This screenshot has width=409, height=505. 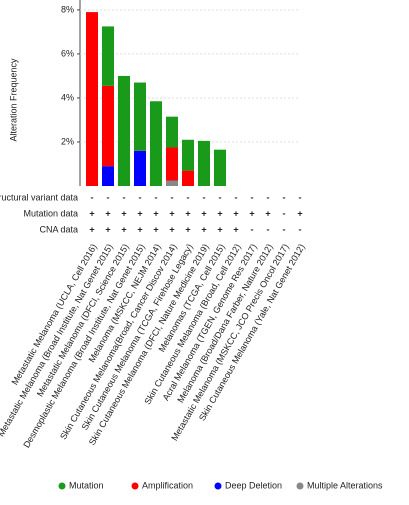 I want to click on row-label: CNA data, so click(x=58, y=229).